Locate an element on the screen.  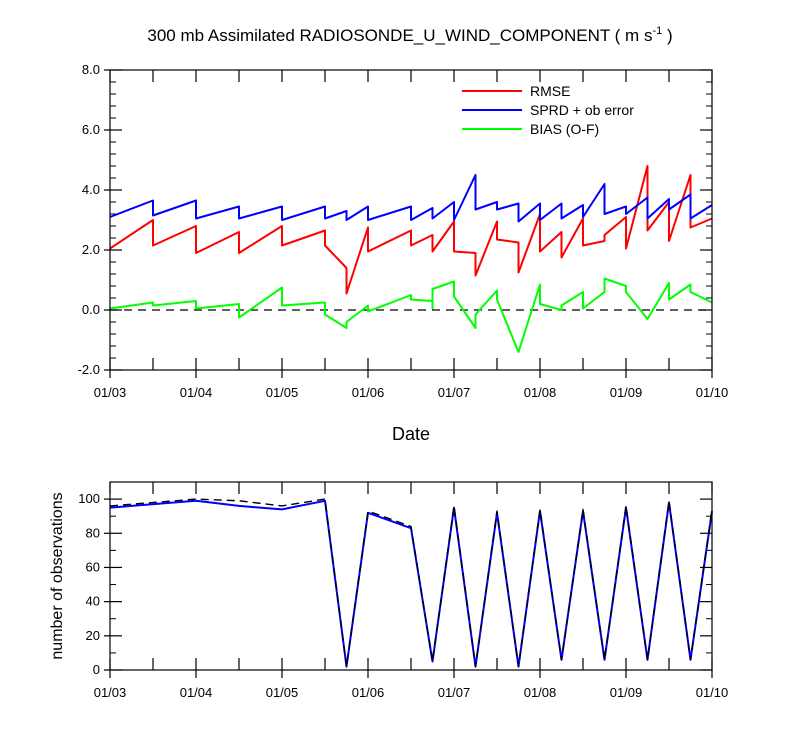
legend-label-rmse: RMSE is located at coordinates (550, 91).